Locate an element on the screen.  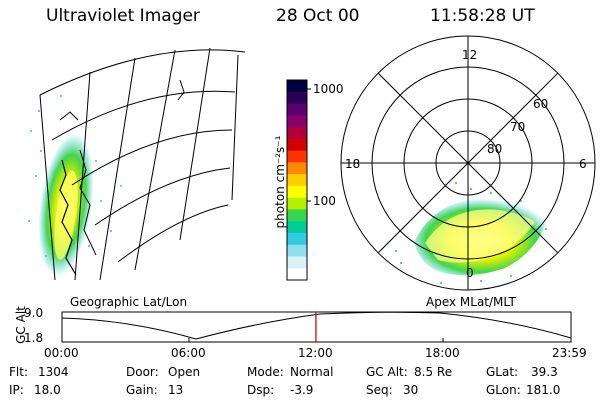
timeline-x-1200: 12:00 is located at coordinates (315, 353).